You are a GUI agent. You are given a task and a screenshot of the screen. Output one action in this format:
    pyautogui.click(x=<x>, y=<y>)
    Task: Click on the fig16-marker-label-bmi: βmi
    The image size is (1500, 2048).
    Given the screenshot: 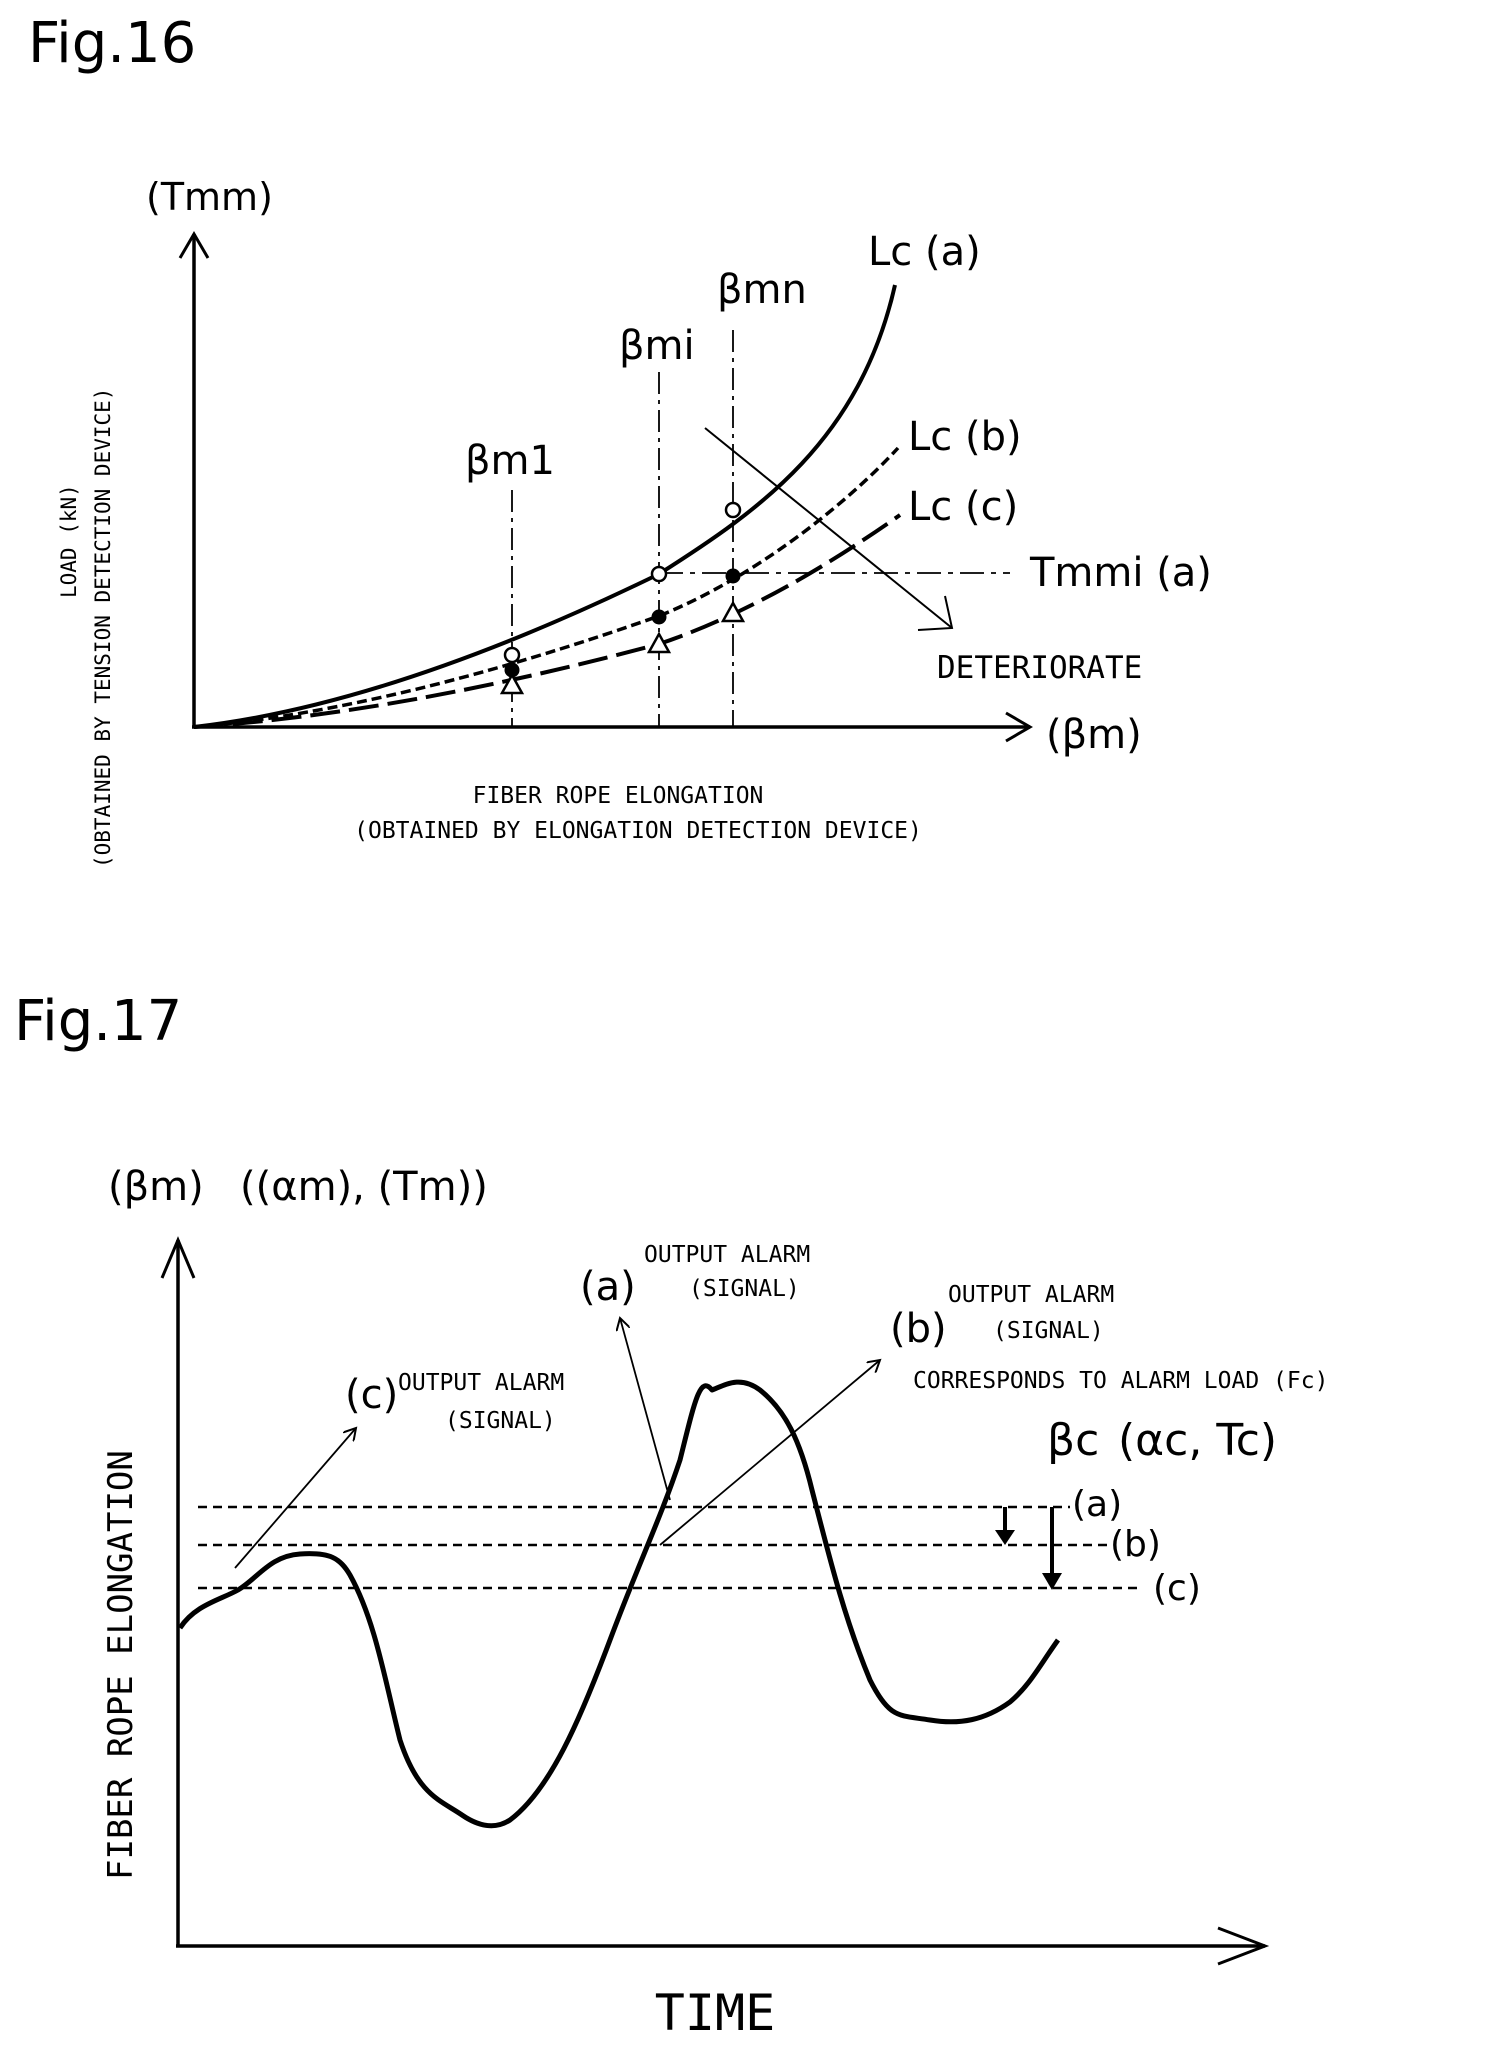 What is the action you would take?
    pyautogui.click(x=657, y=346)
    